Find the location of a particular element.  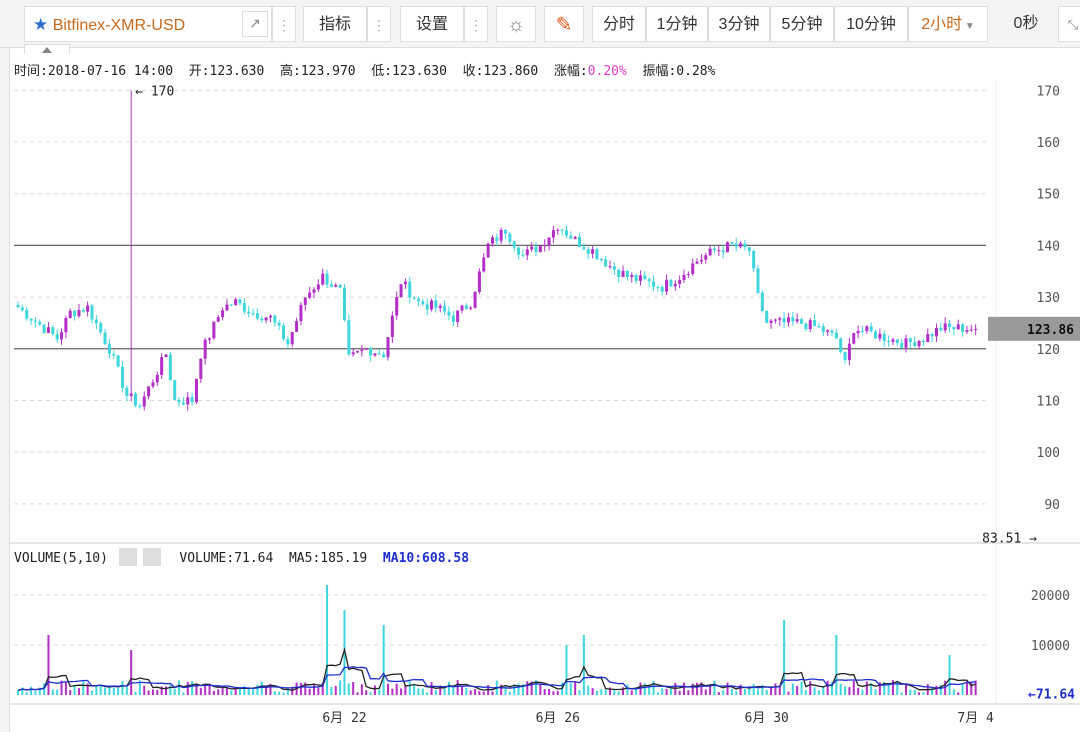

x-axis-label: 6月 22 is located at coordinates (344, 718).